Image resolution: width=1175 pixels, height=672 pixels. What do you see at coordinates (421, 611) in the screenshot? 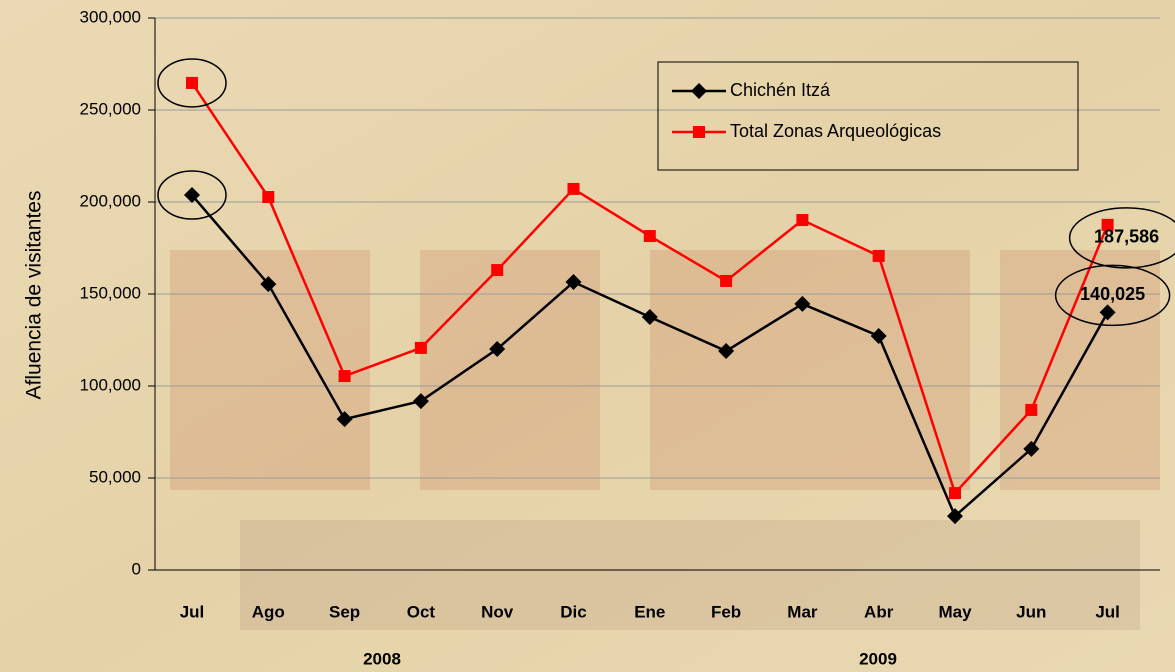
I see `x-tick-label: Oct` at bounding box center [421, 611].